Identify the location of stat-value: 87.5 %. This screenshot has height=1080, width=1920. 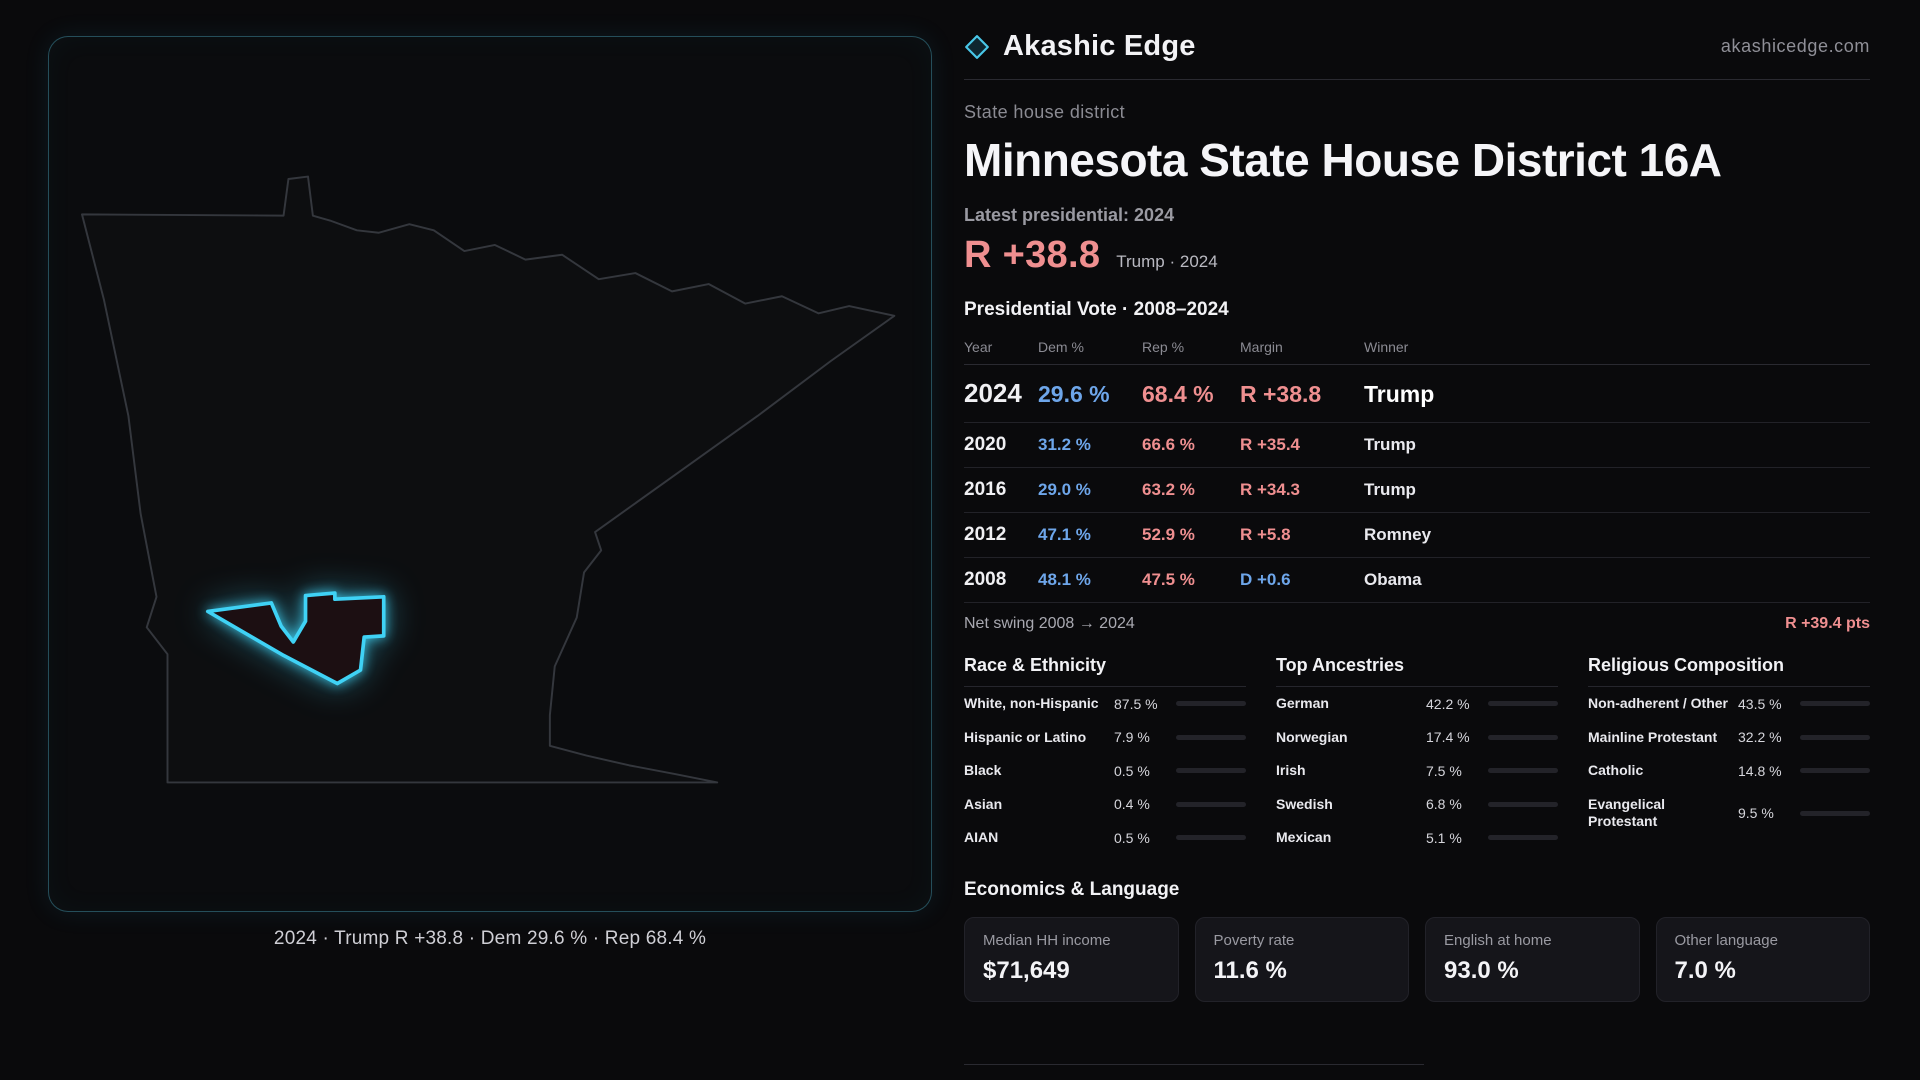
(1136, 703).